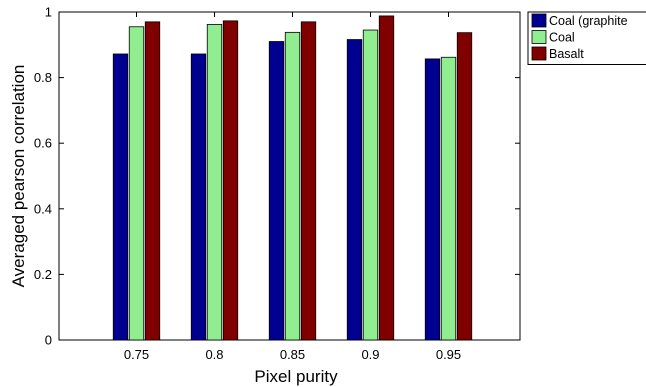 The image size is (646, 387). What do you see at coordinates (43, 274) in the screenshot?
I see `y-tick-label: 0.2` at bounding box center [43, 274].